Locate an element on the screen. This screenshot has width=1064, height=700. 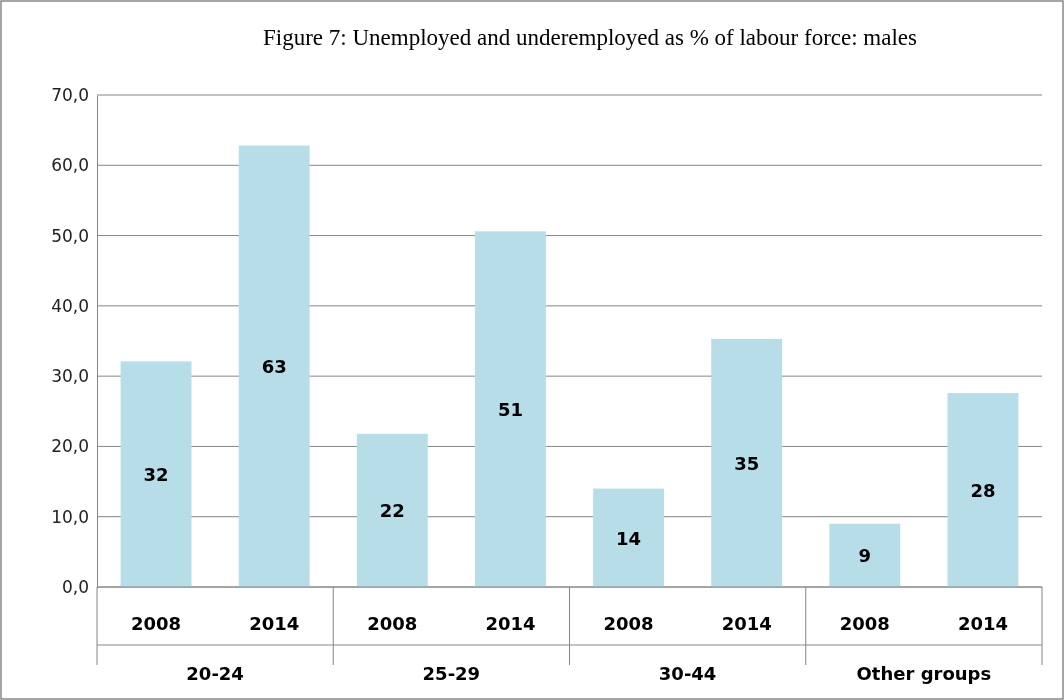
data-label: 32 is located at coordinates (156, 475).